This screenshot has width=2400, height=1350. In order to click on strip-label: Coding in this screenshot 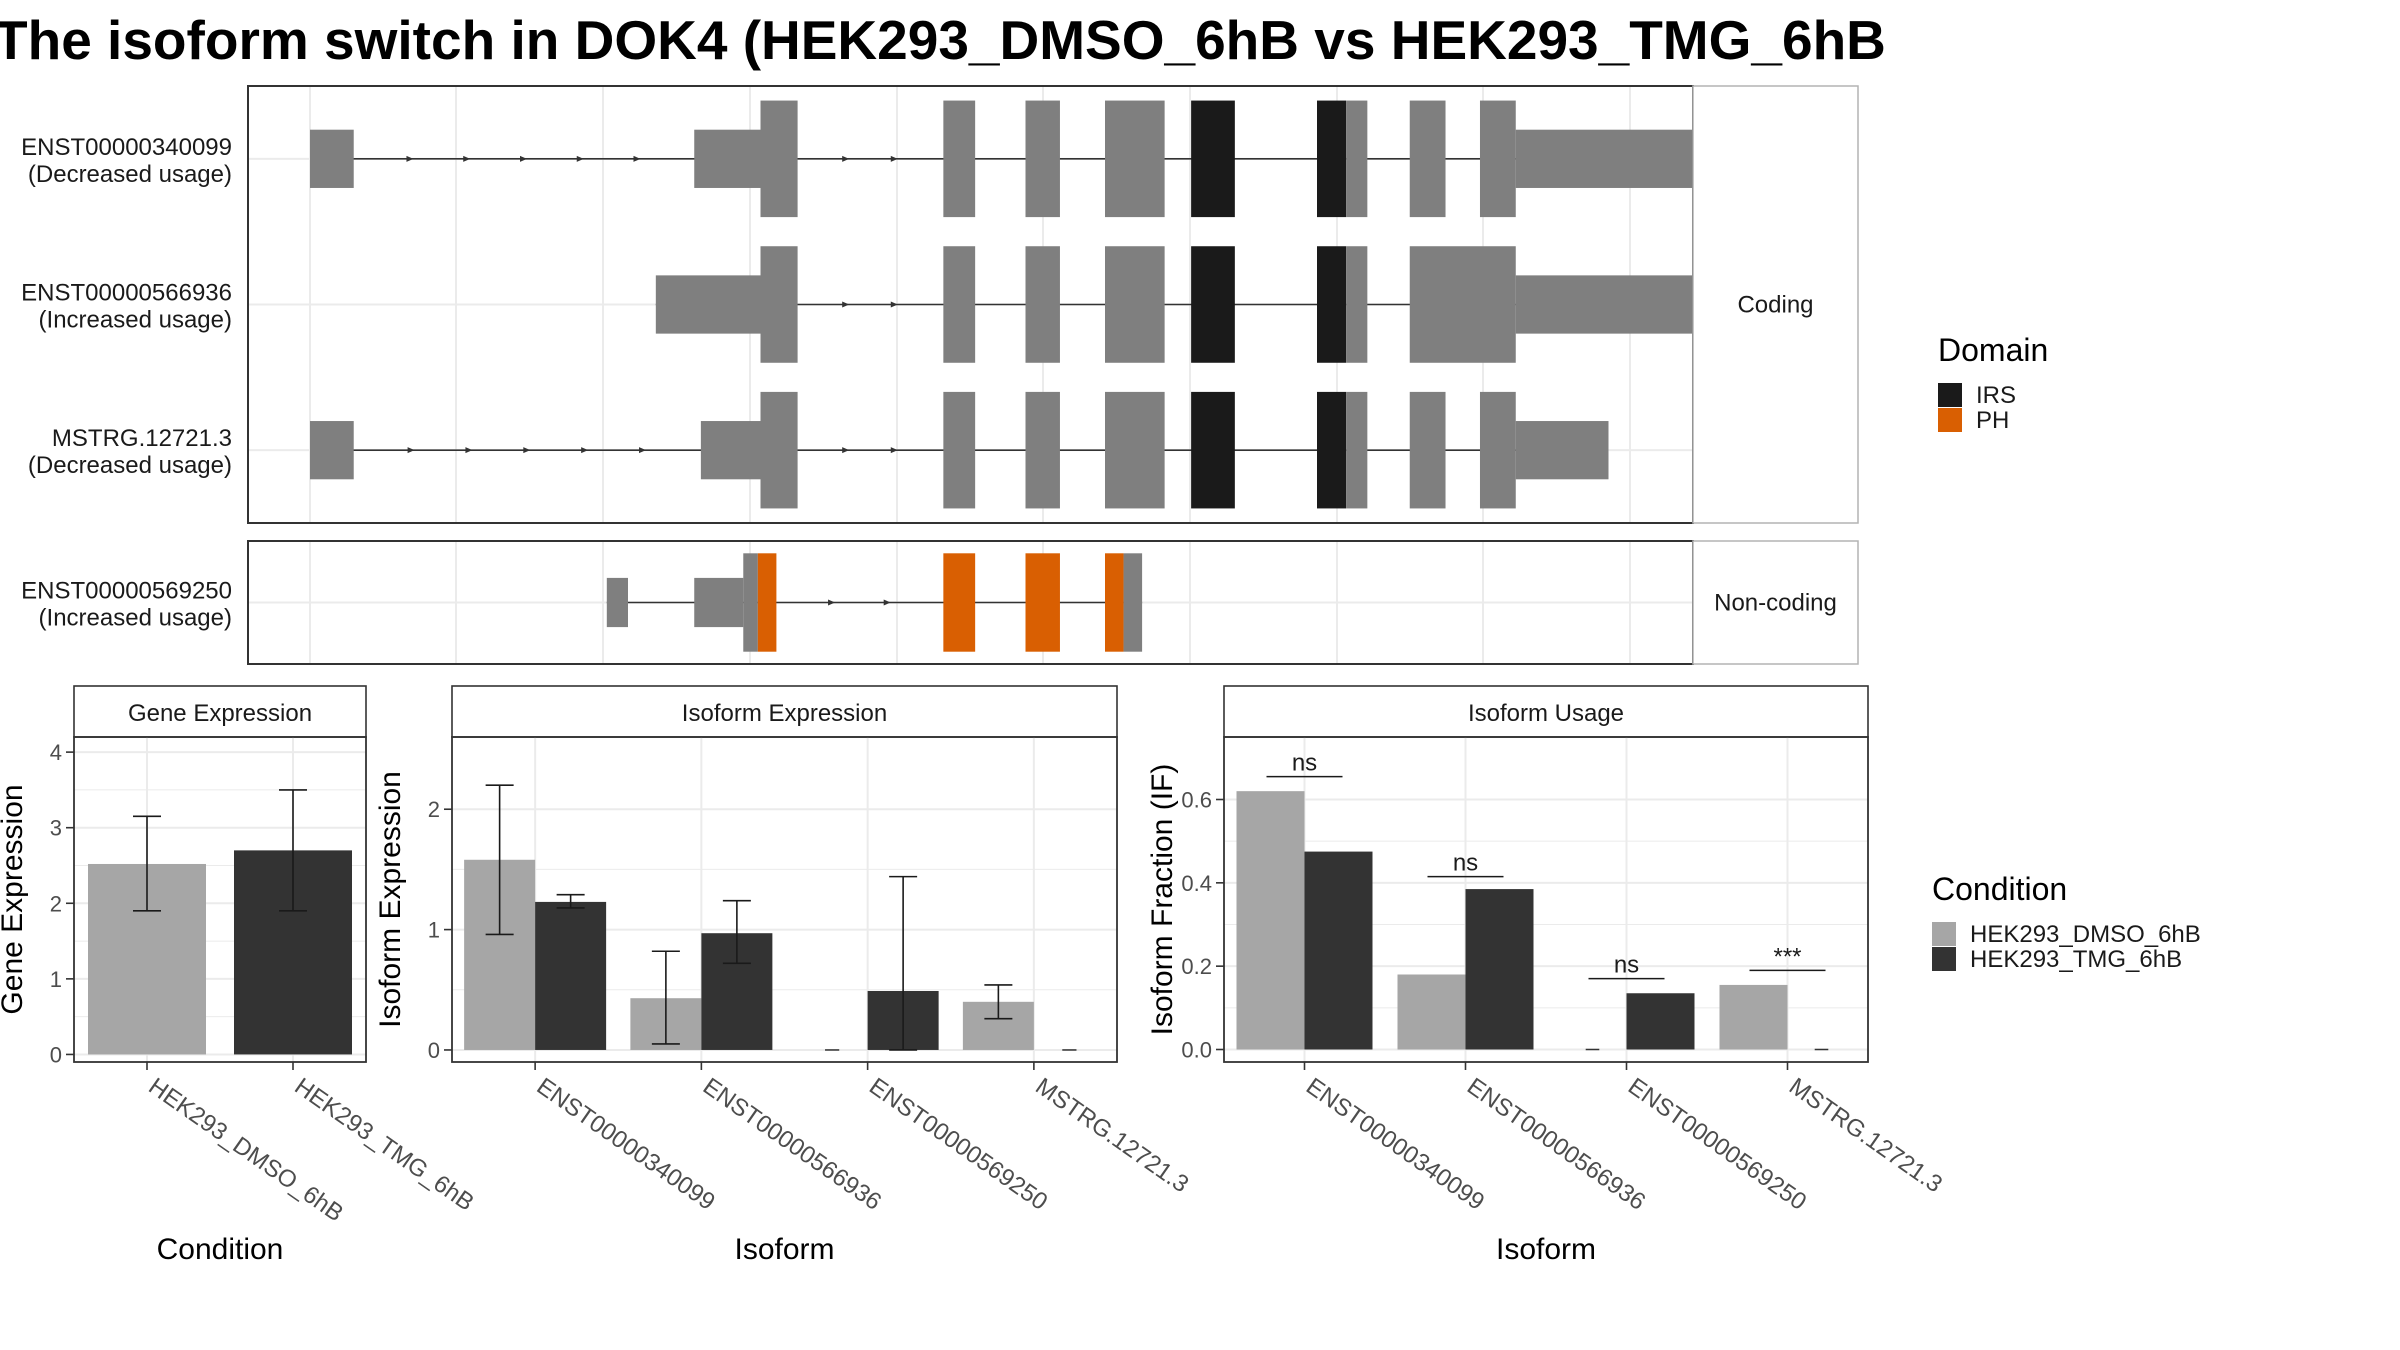, I will do `click(1775, 305)`.